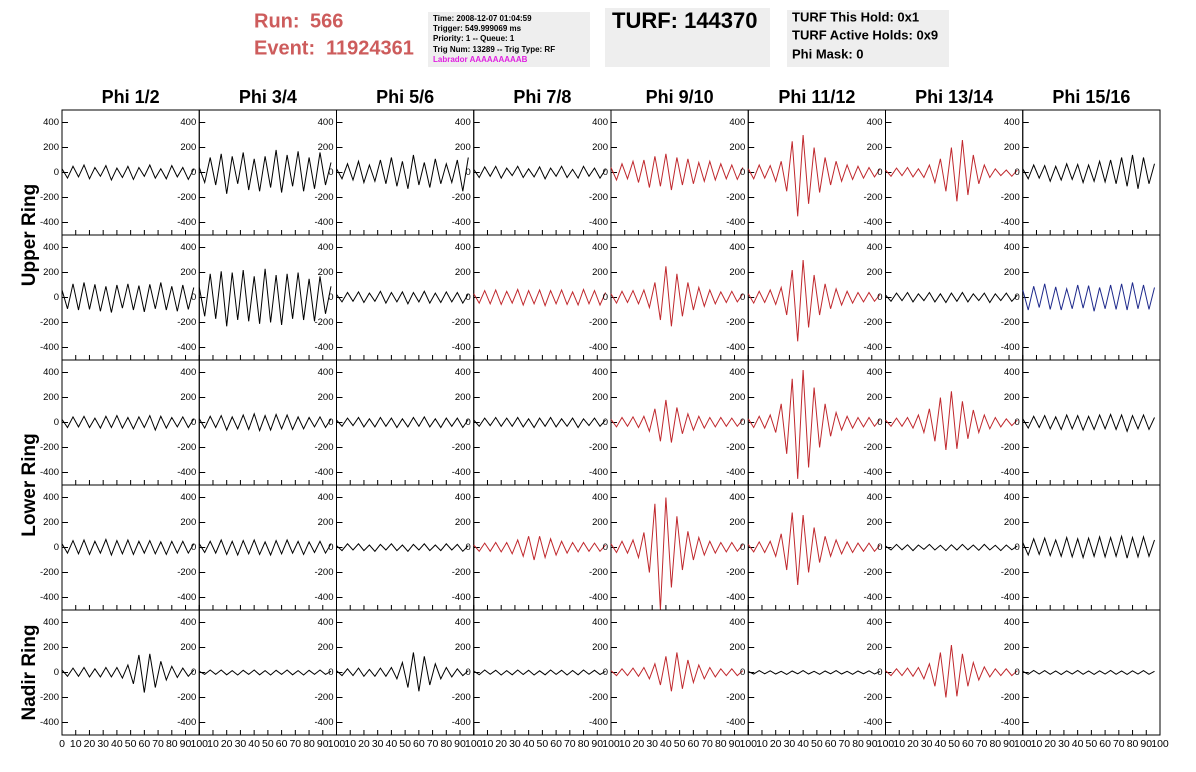 Image resolution: width=1196 pixels, height=772 pixels. Describe the element at coordinates (685, 20) in the screenshot. I see `turf-count: TURF: 144370` at that location.